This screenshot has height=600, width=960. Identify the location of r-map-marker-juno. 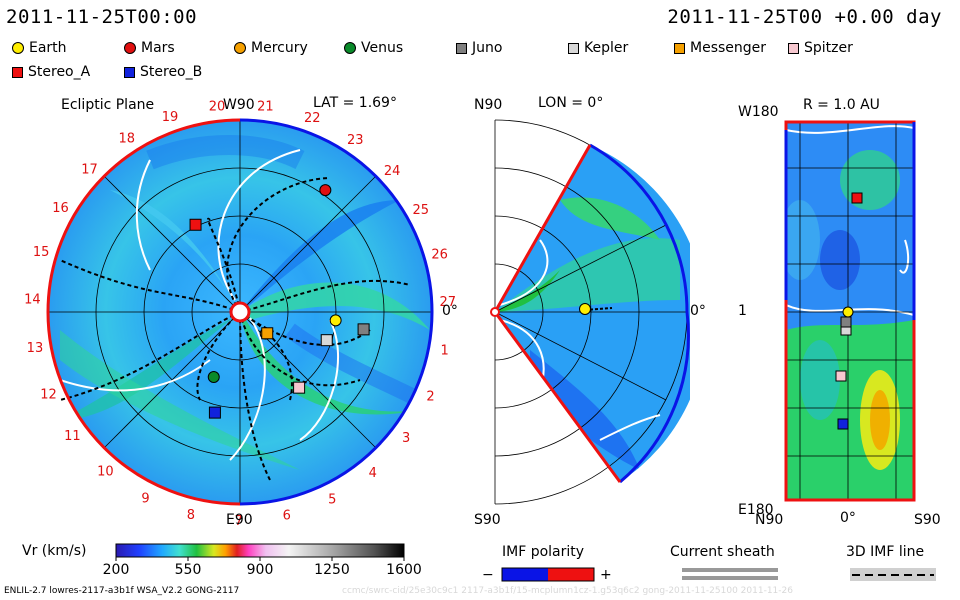
(846, 322).